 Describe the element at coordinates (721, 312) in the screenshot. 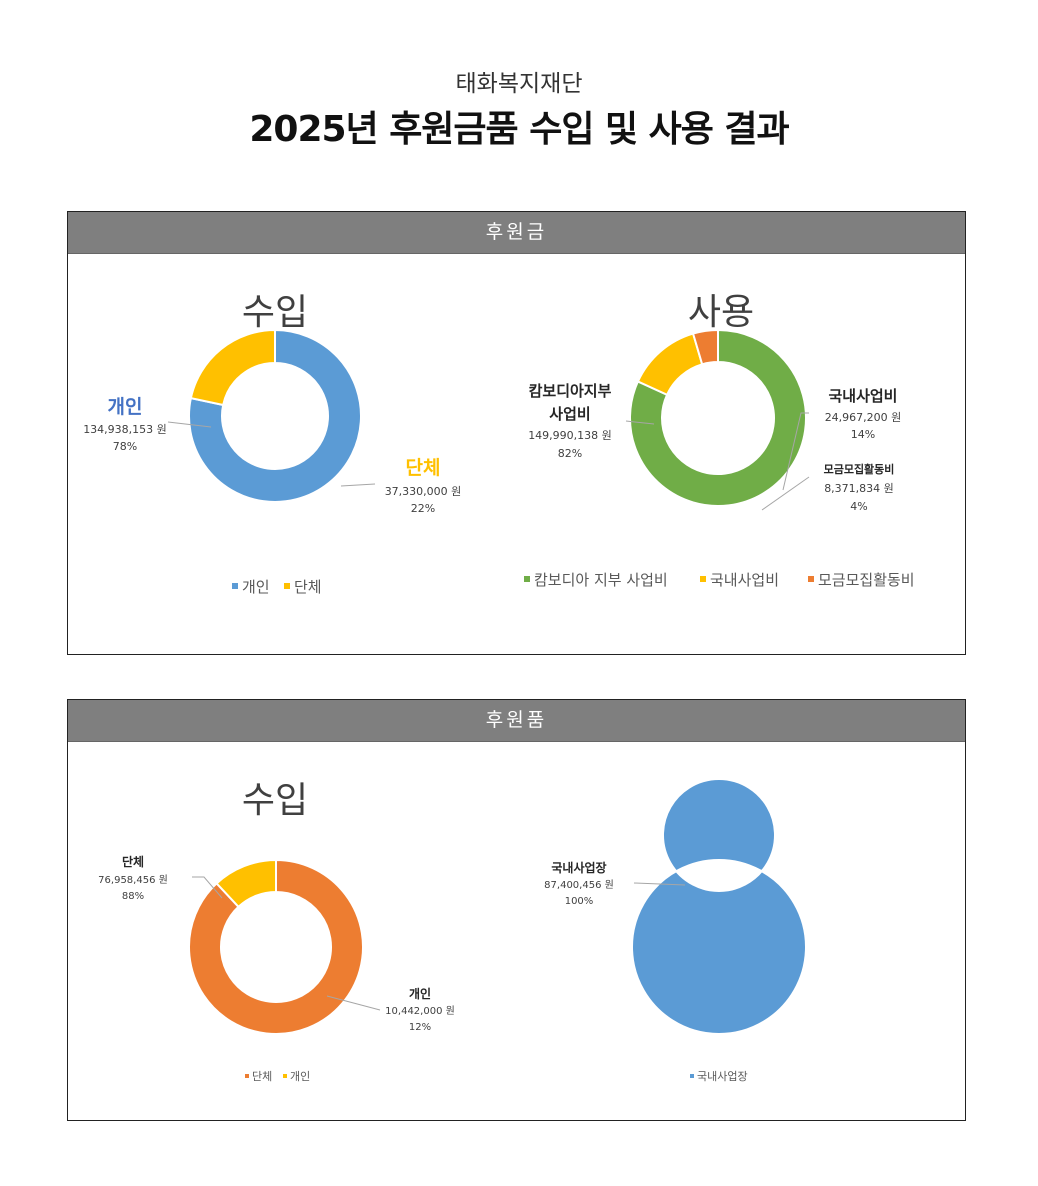

I see `usage-chart-title: 사용` at that location.